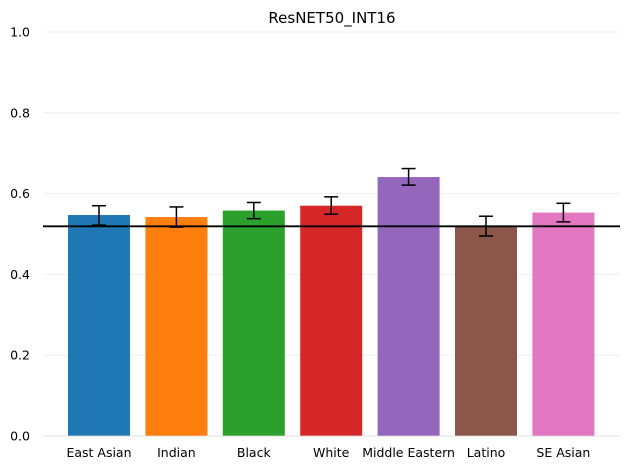  Describe the element at coordinates (486, 452) in the screenshot. I see `x-tick-label: Latino` at that location.